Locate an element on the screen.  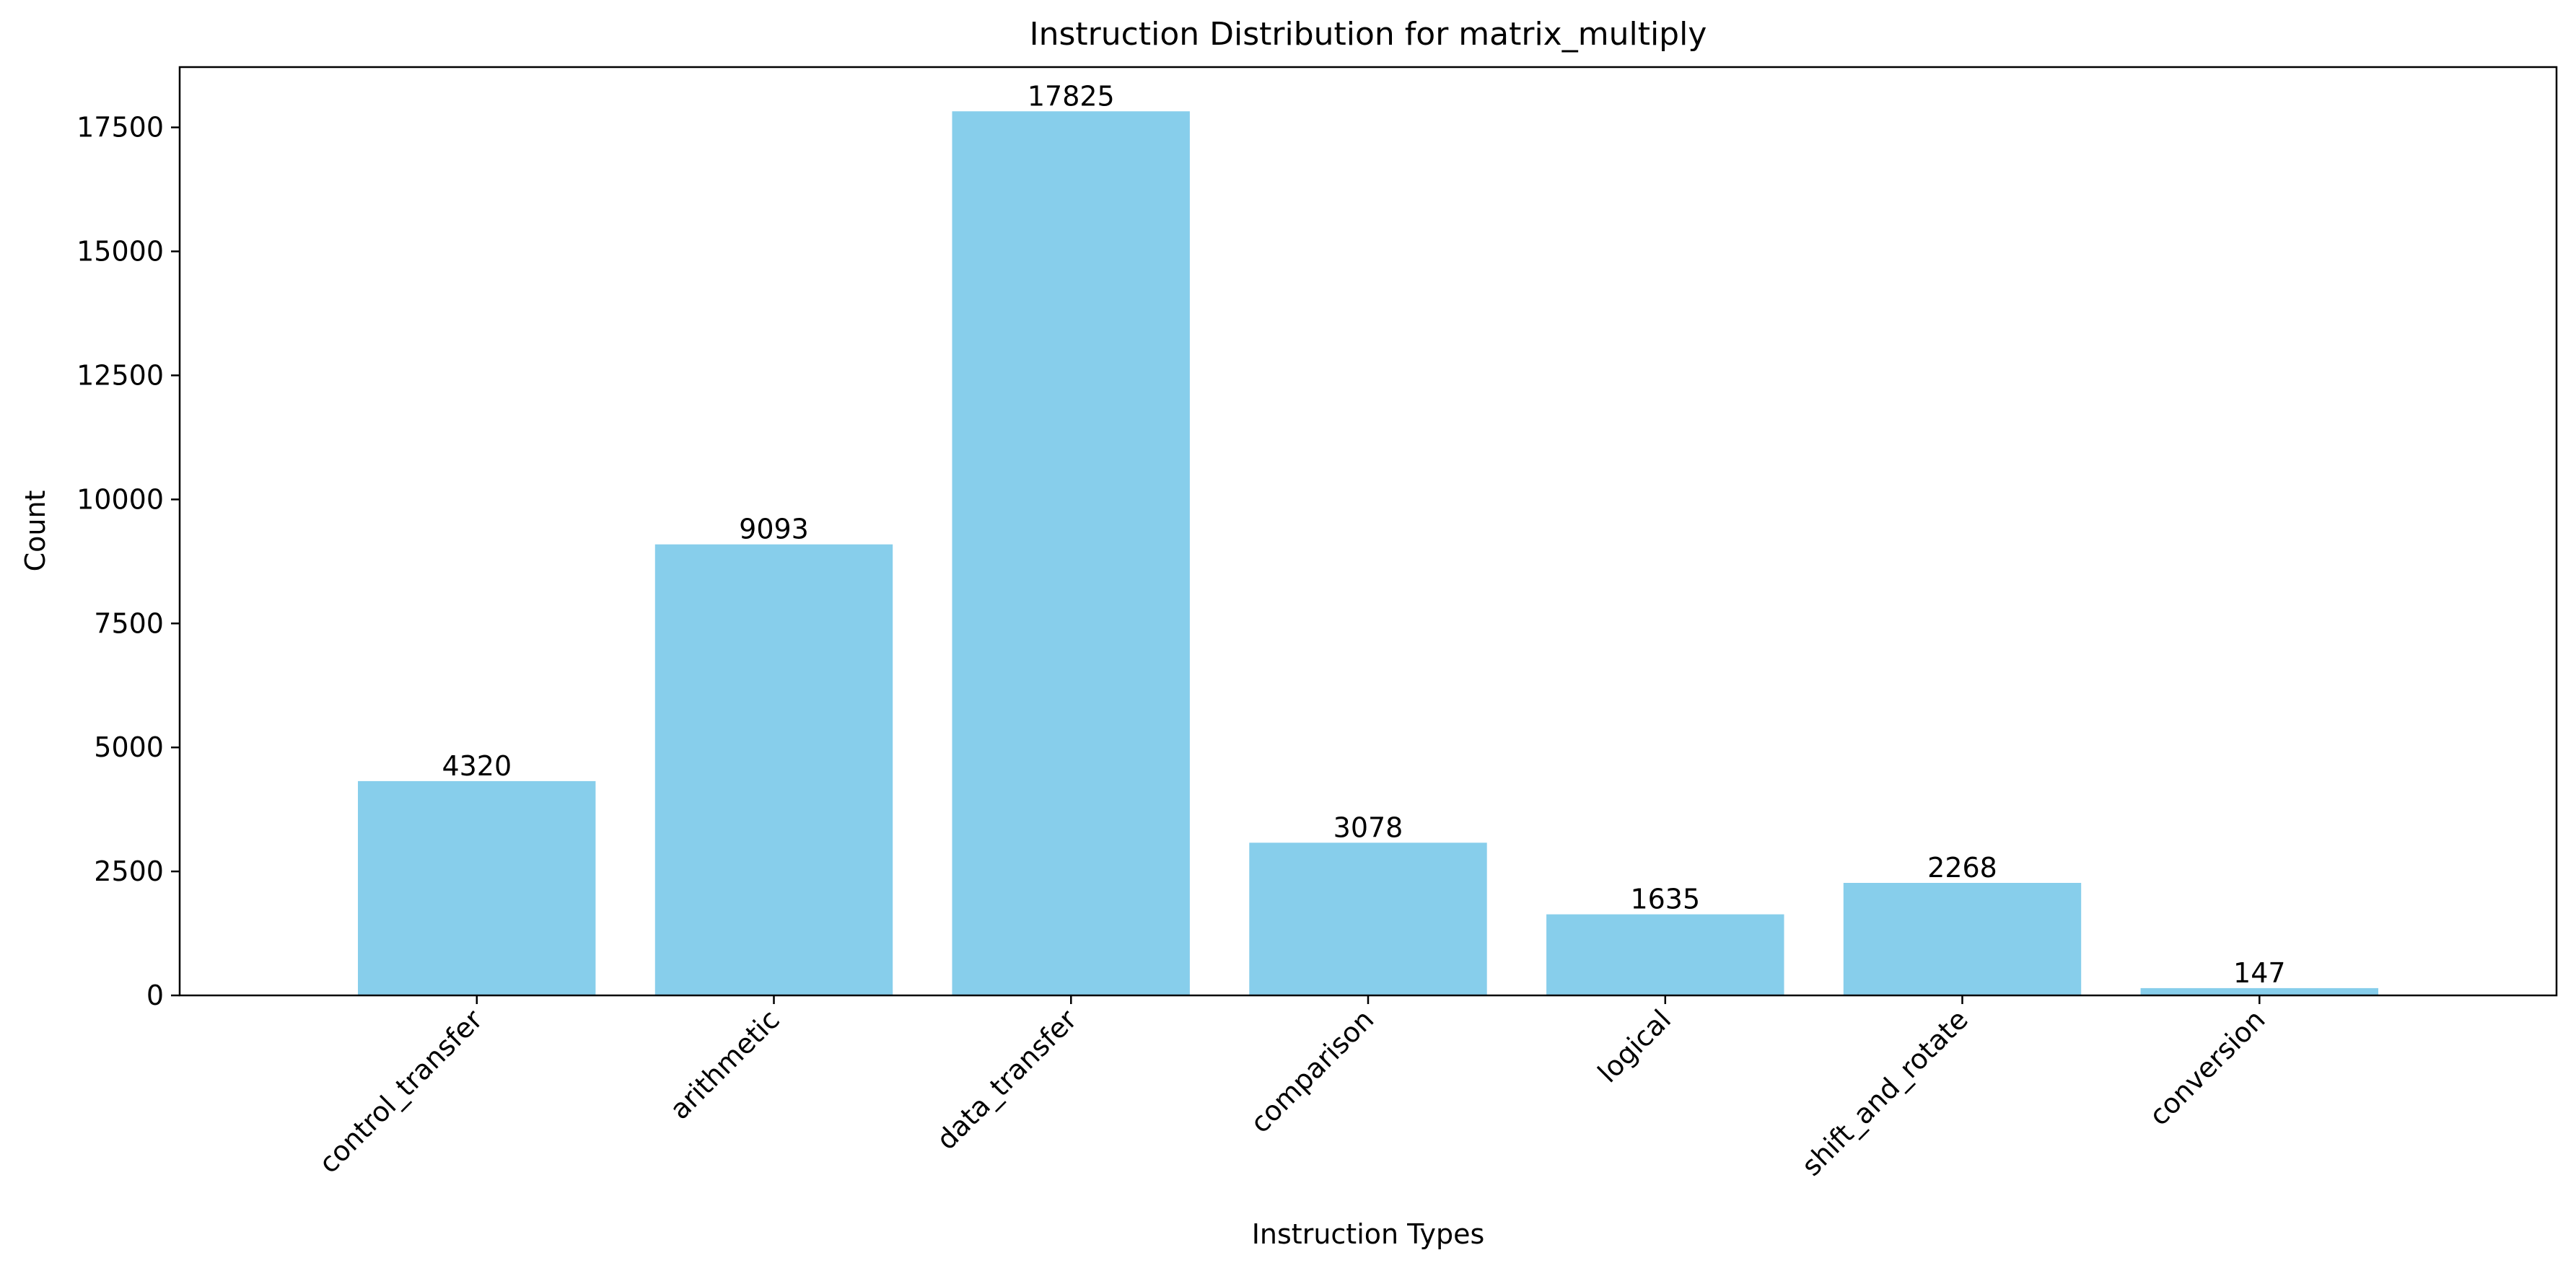
bar-value-label: 17825 is located at coordinates (1071, 96).